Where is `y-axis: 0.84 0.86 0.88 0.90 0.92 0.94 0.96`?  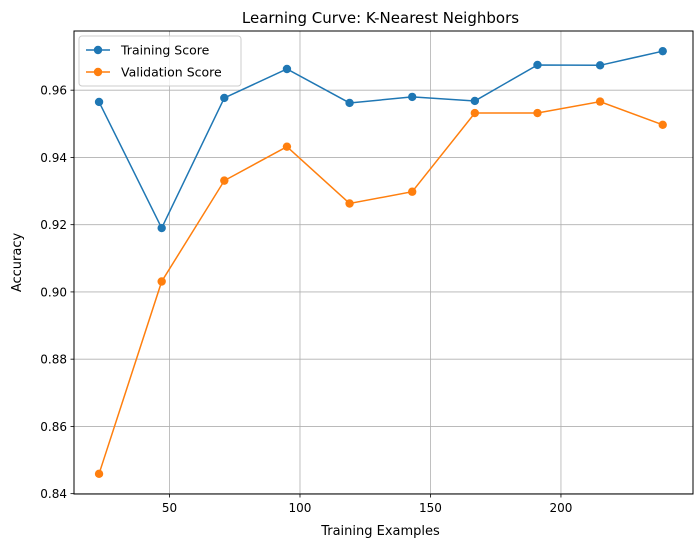 y-axis: 0.84 0.86 0.88 0.90 0.92 0.94 0.96 is located at coordinates (57, 292).